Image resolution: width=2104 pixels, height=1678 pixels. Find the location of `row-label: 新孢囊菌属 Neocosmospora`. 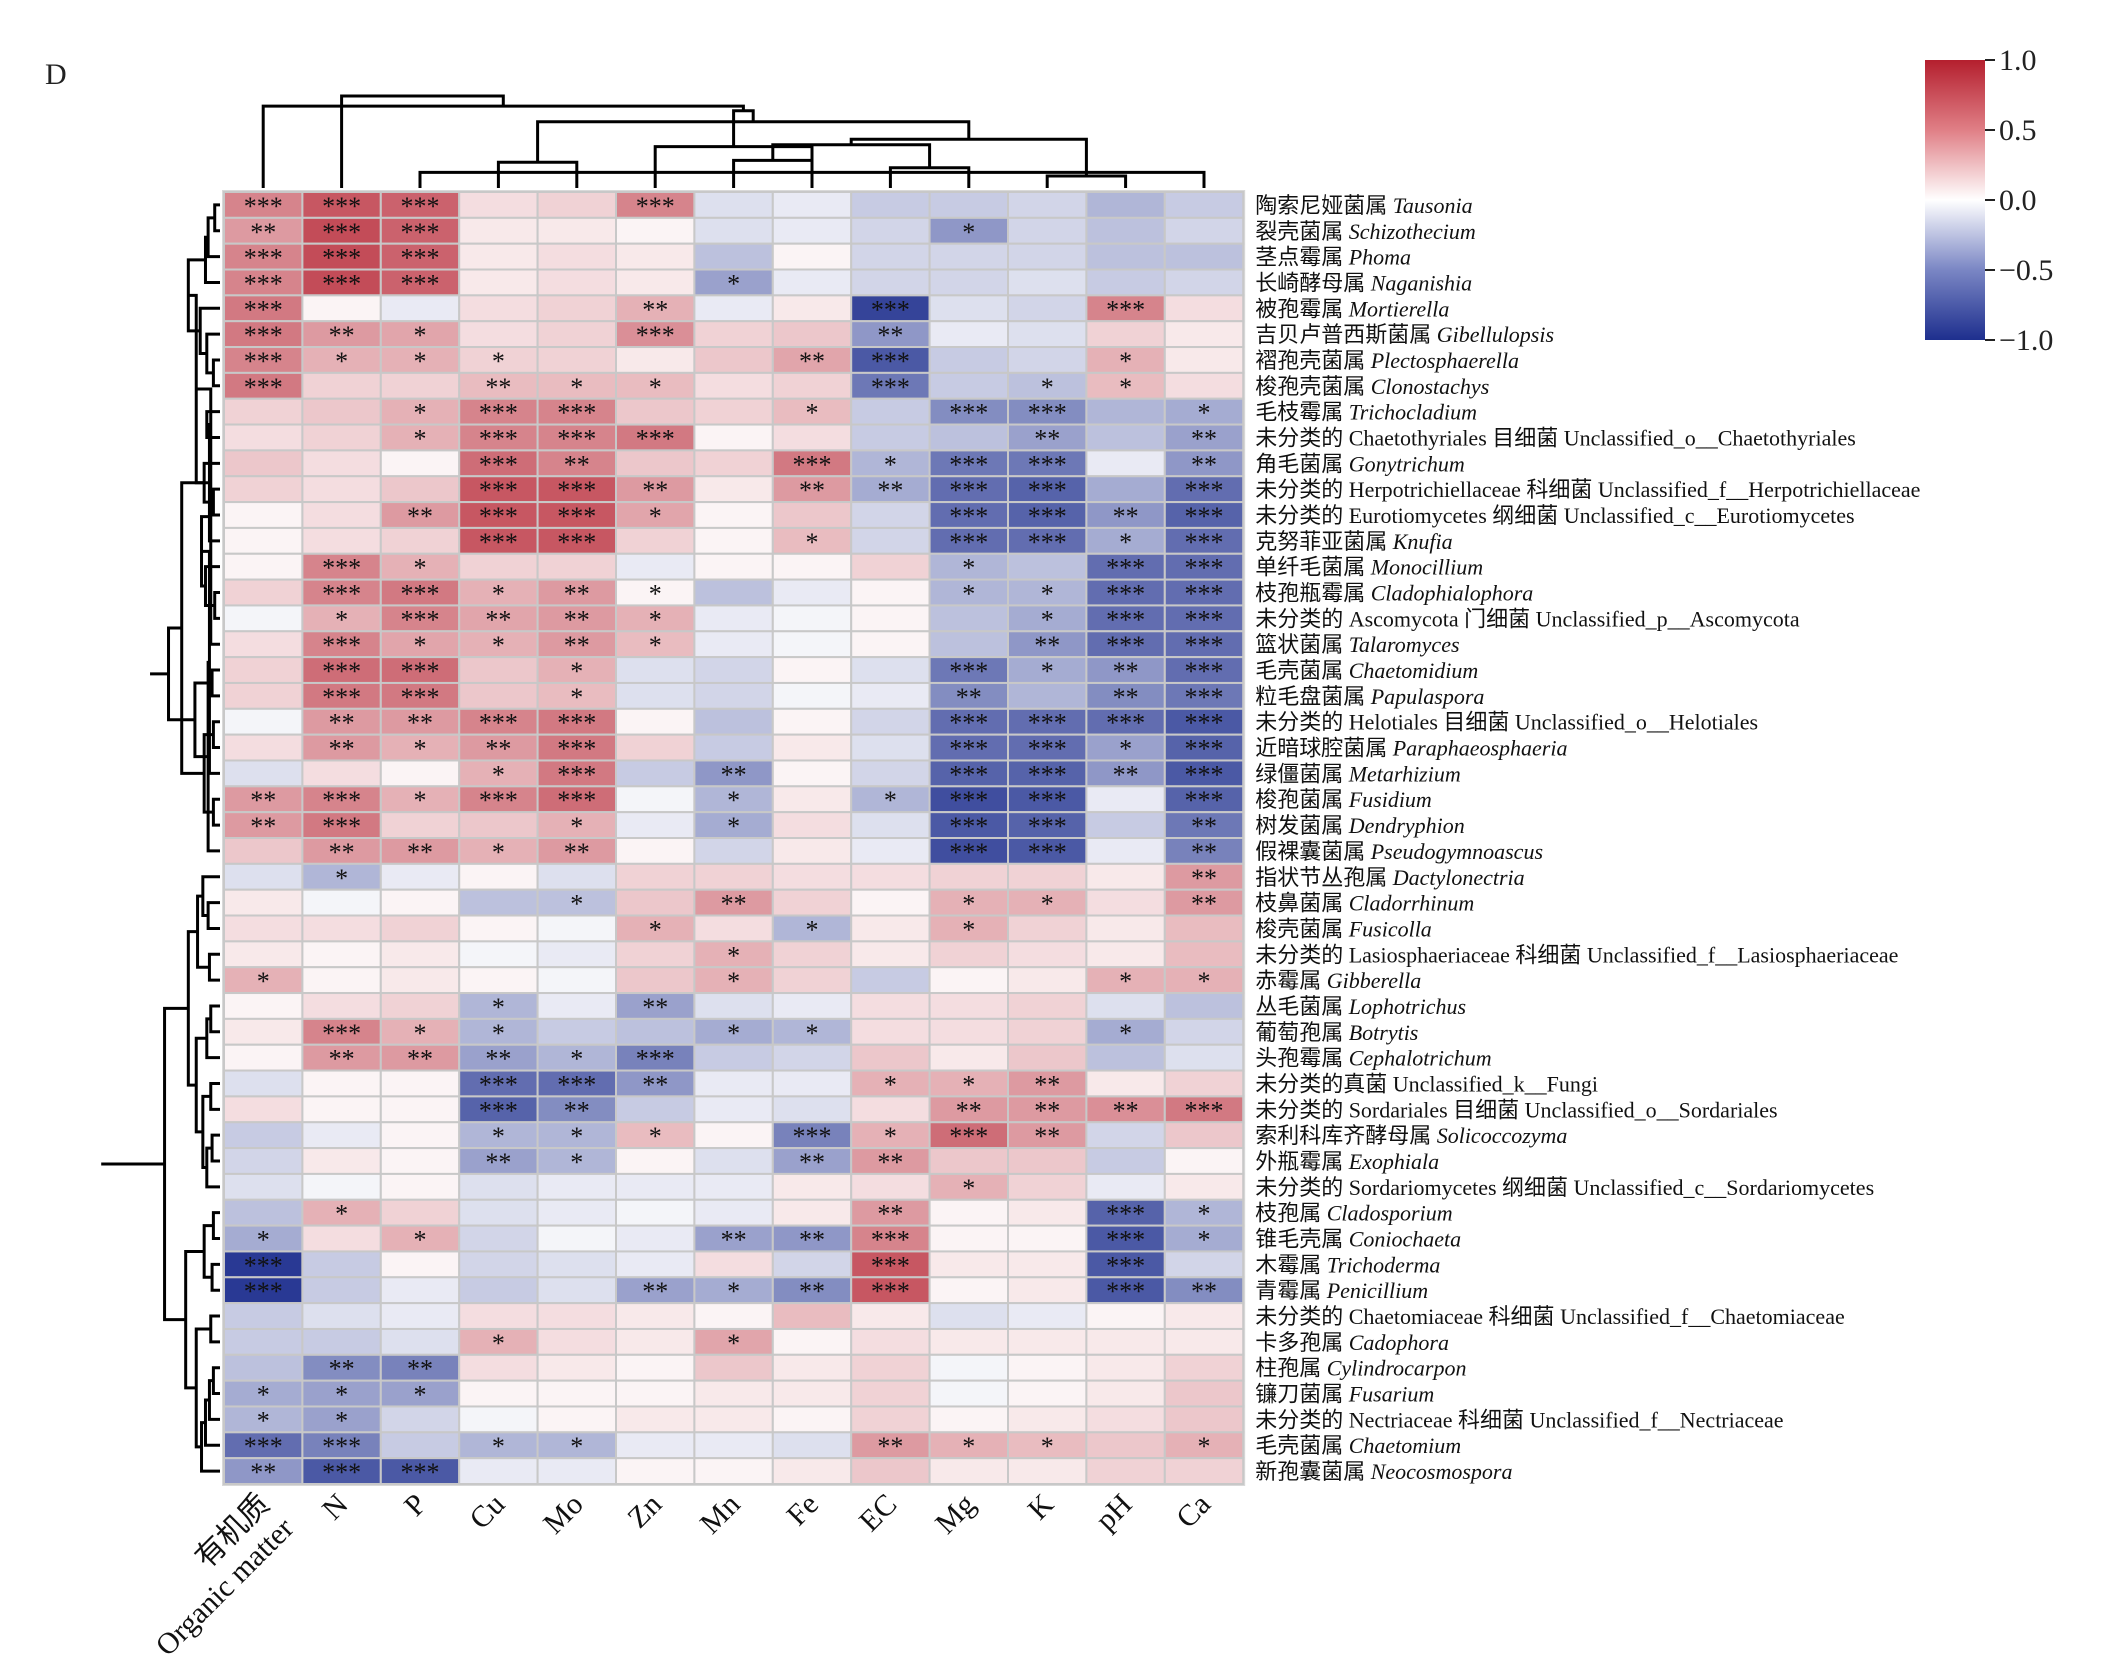

row-label: 新孢囊菌属 Neocosmospora is located at coordinates (1383, 1471).